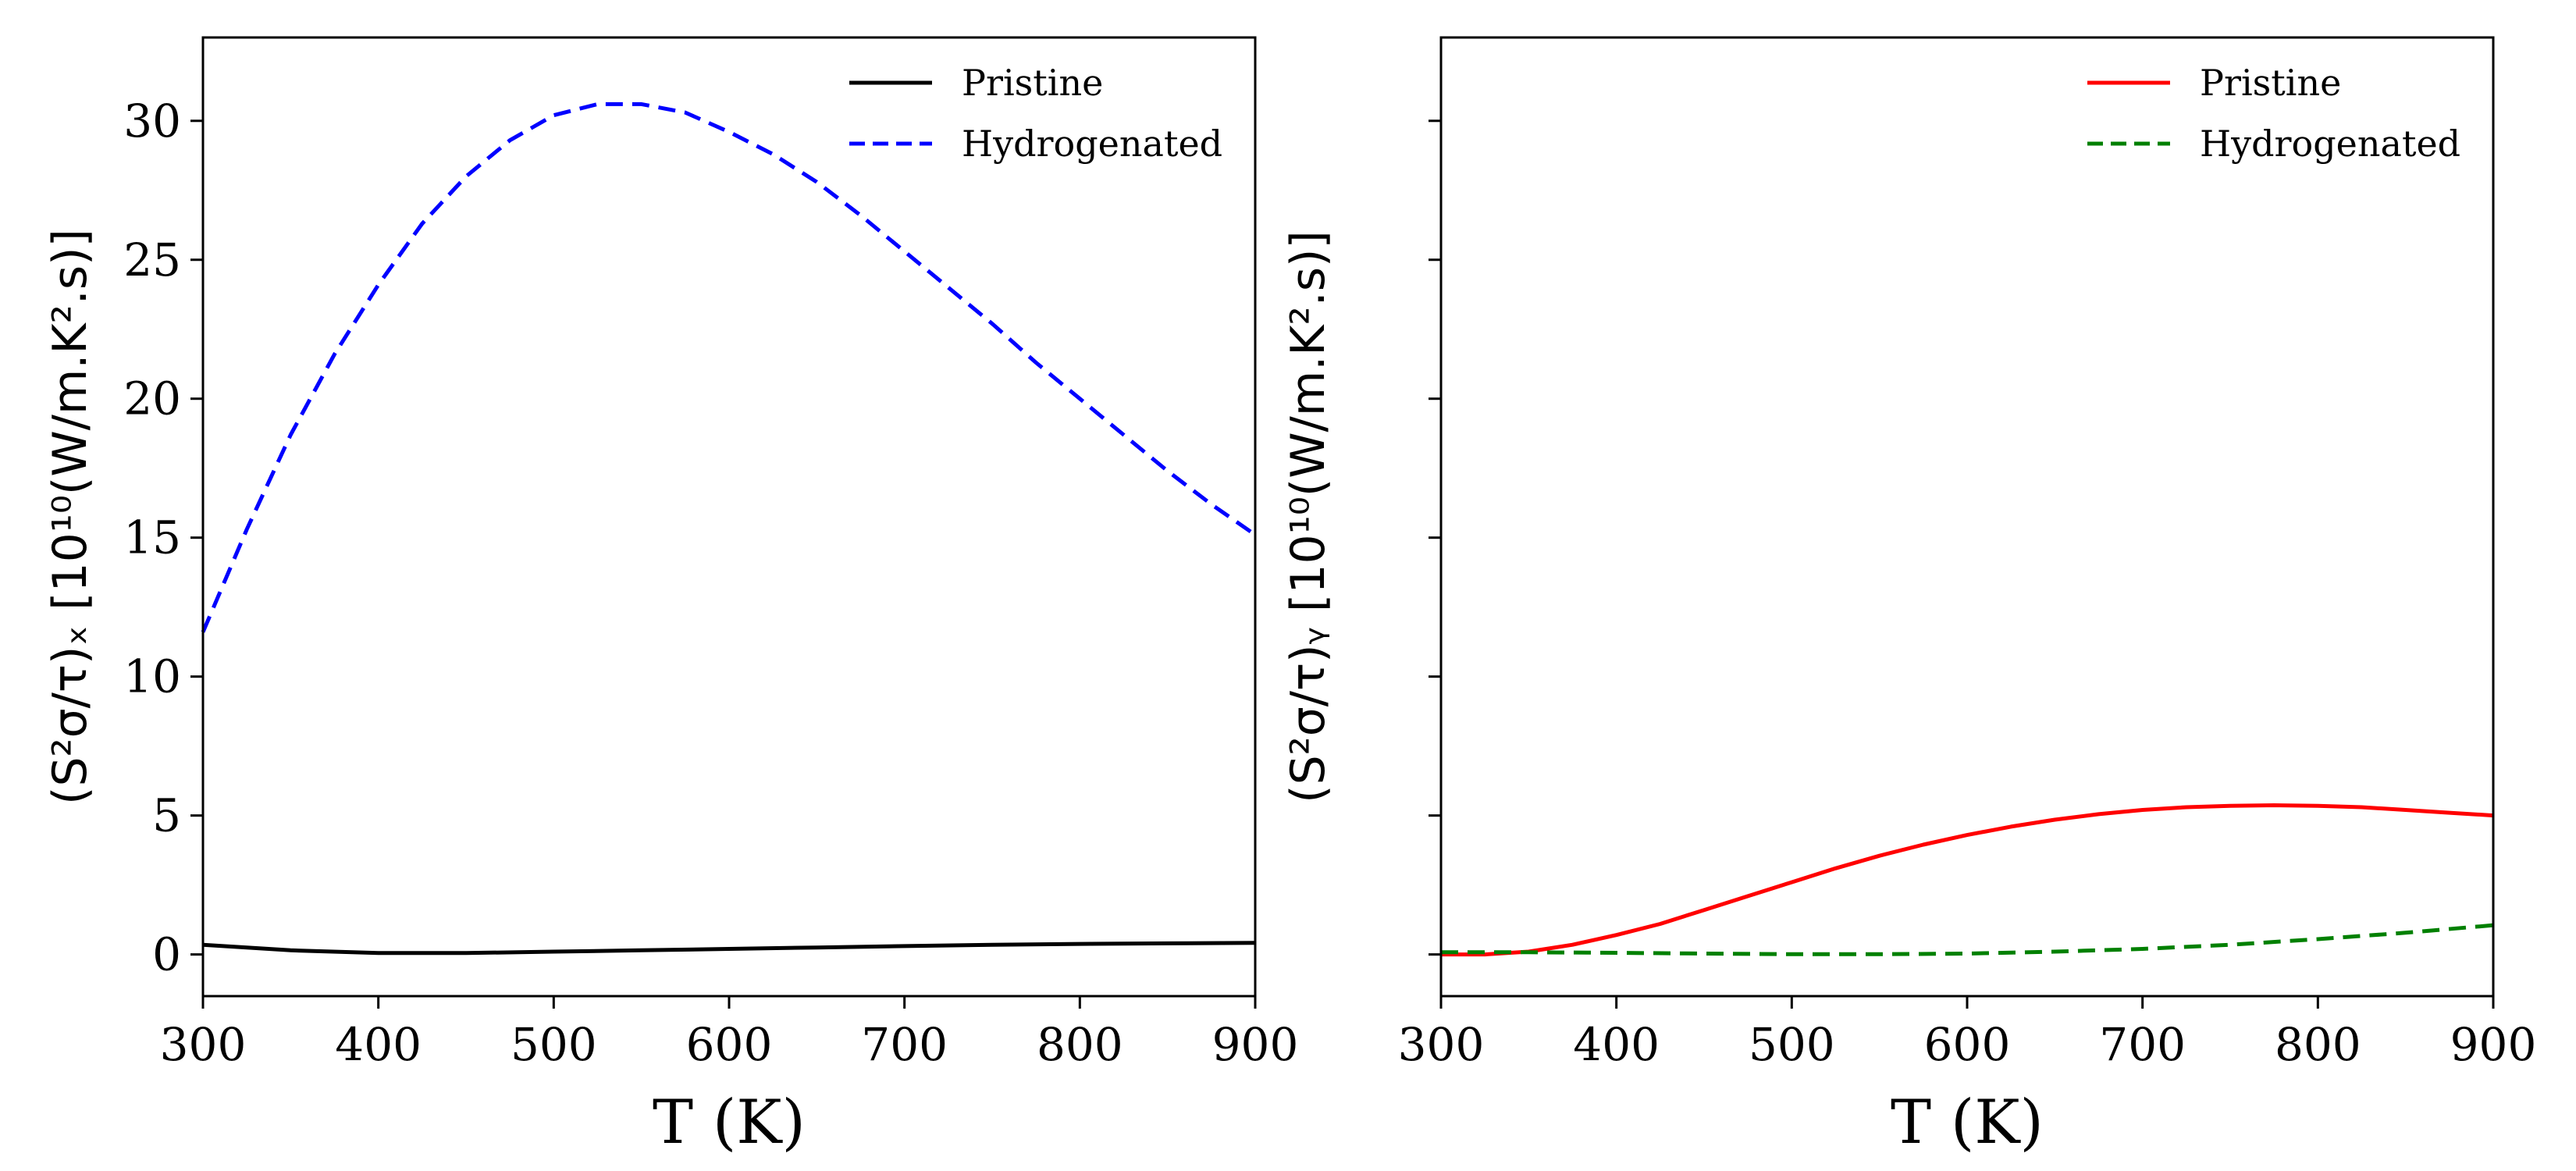 Image resolution: width=2576 pixels, height=1171 pixels. Describe the element at coordinates (166, 815) in the screenshot. I see `left-y-tick-label: 5` at that location.